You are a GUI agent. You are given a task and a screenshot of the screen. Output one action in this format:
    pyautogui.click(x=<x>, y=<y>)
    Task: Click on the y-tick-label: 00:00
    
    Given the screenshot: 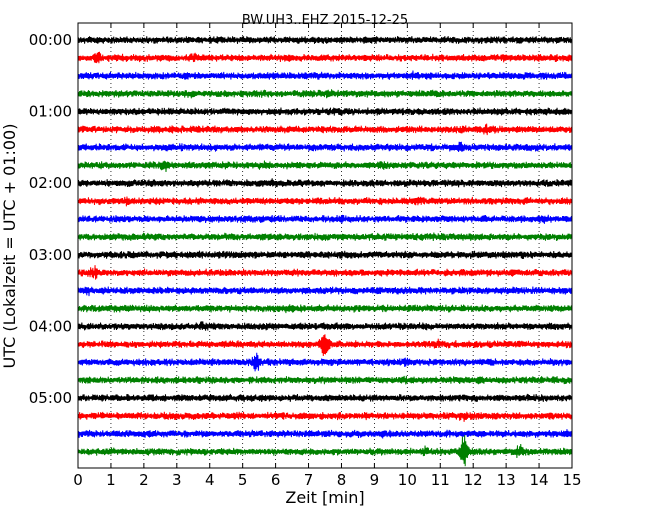 What is the action you would take?
    pyautogui.click(x=50, y=40)
    